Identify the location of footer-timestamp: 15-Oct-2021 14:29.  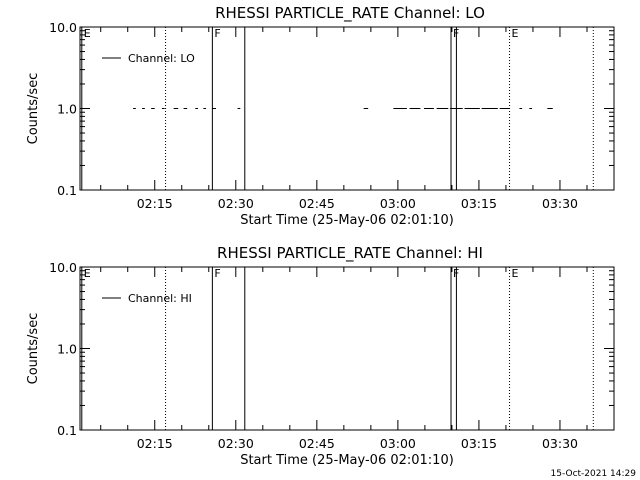
(594, 474).